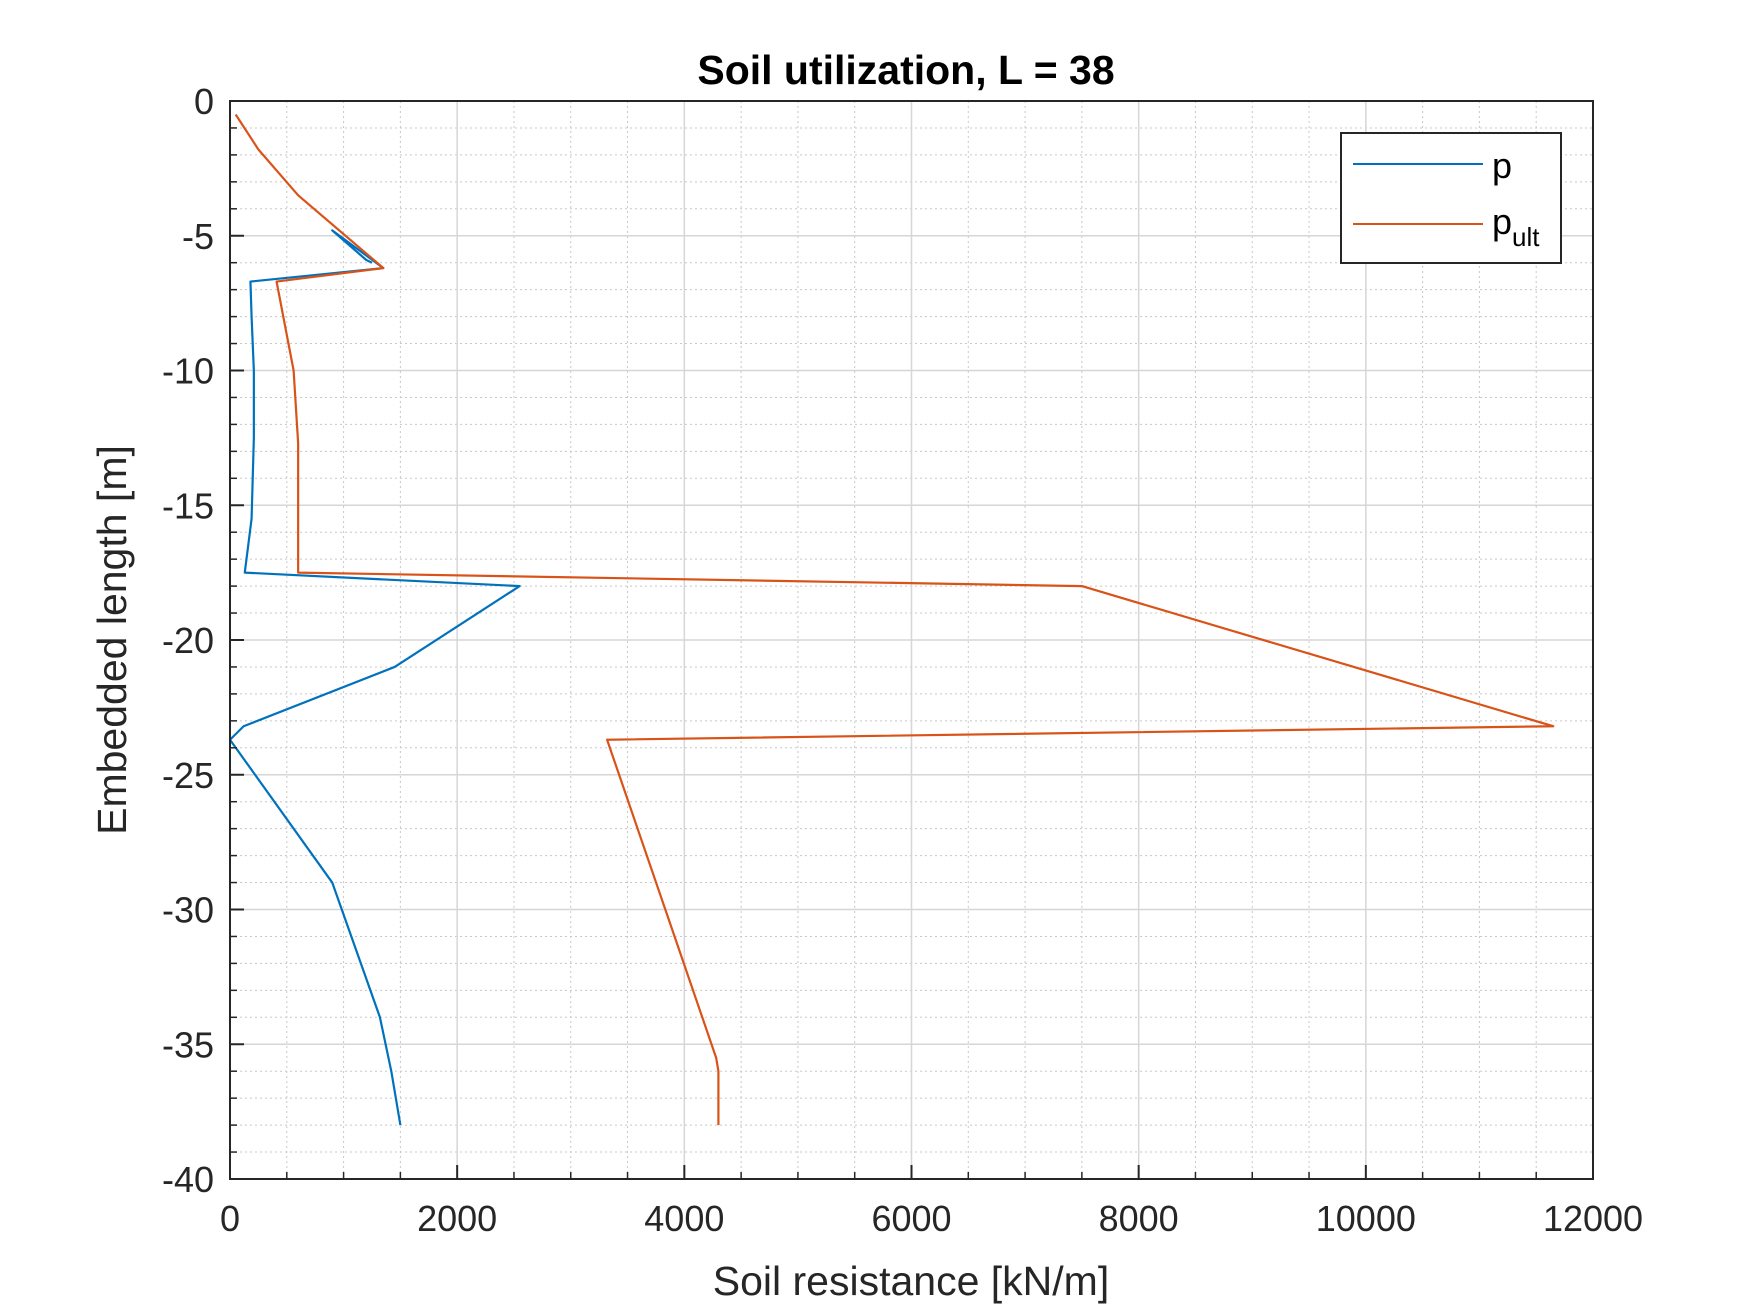 This screenshot has width=1750, height=1313. I want to click on legend-label-pult-subscript: ult, so click(1526, 237).